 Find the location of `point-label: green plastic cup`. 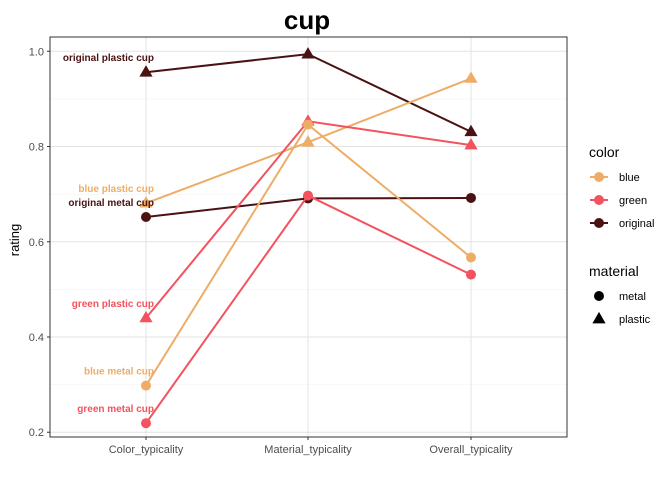

point-label: green plastic cup is located at coordinates (113, 304).